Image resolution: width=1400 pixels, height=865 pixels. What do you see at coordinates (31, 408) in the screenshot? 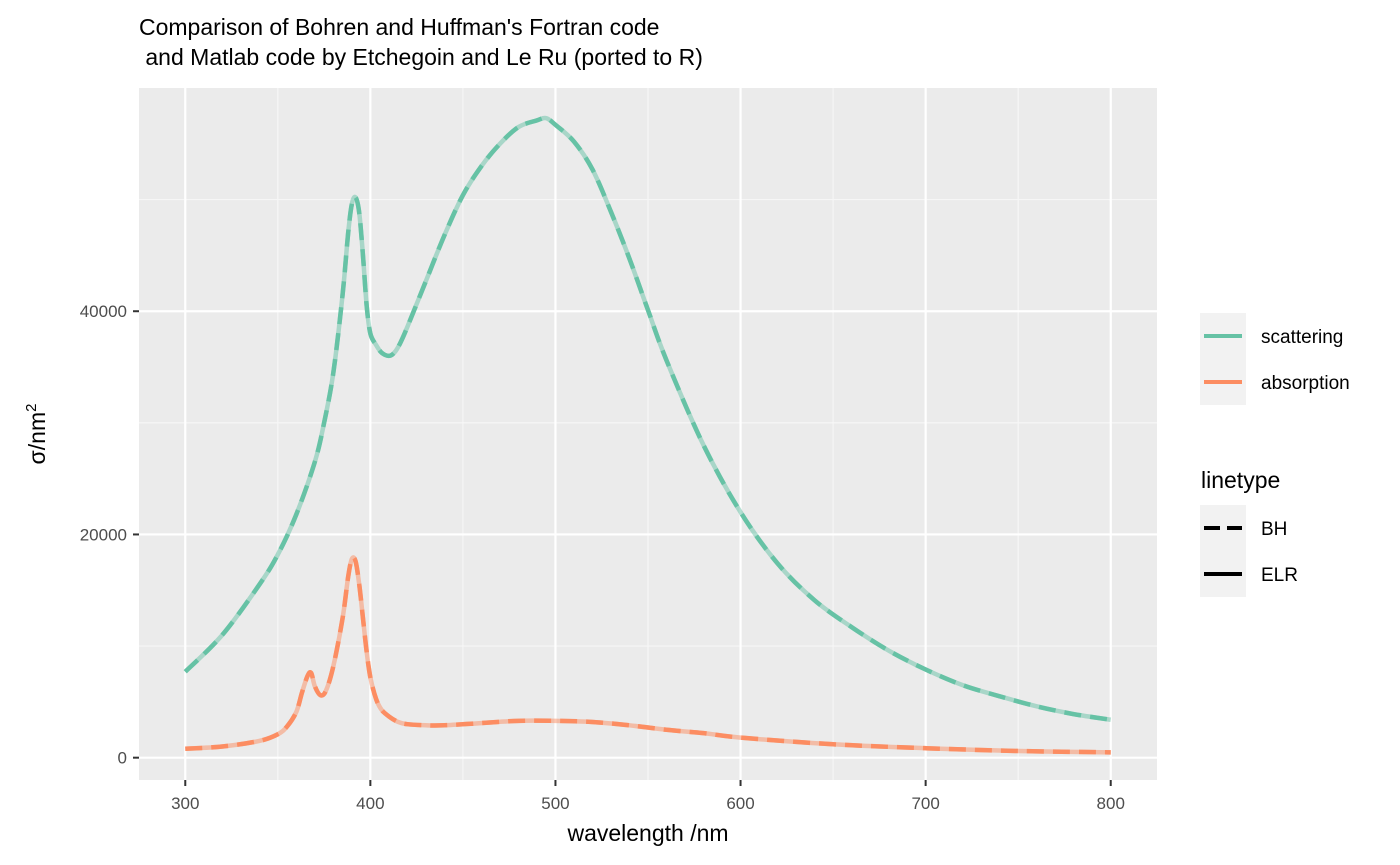
I see `y-axis-title-superscript: 2` at bounding box center [31, 408].